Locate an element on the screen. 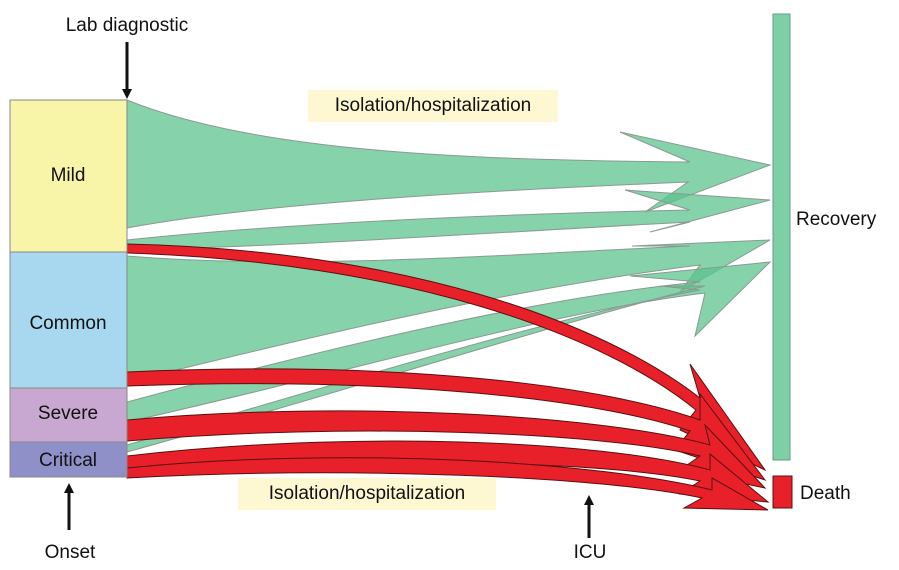 Image resolution: width=899 pixels, height=570 pixels. stage-label: Mild is located at coordinates (68, 175).